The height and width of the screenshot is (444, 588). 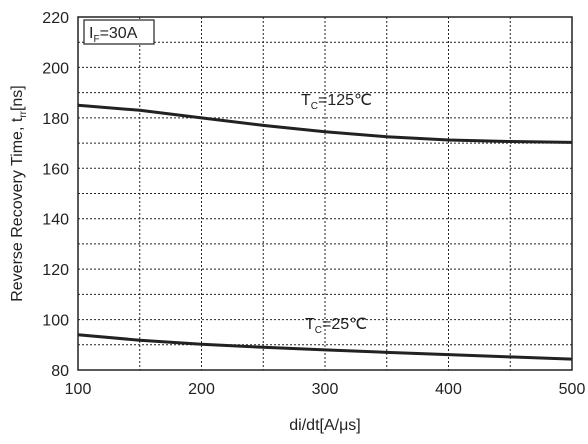 I want to click on y-axis-label-suffix: [ns], so click(x=17, y=98).